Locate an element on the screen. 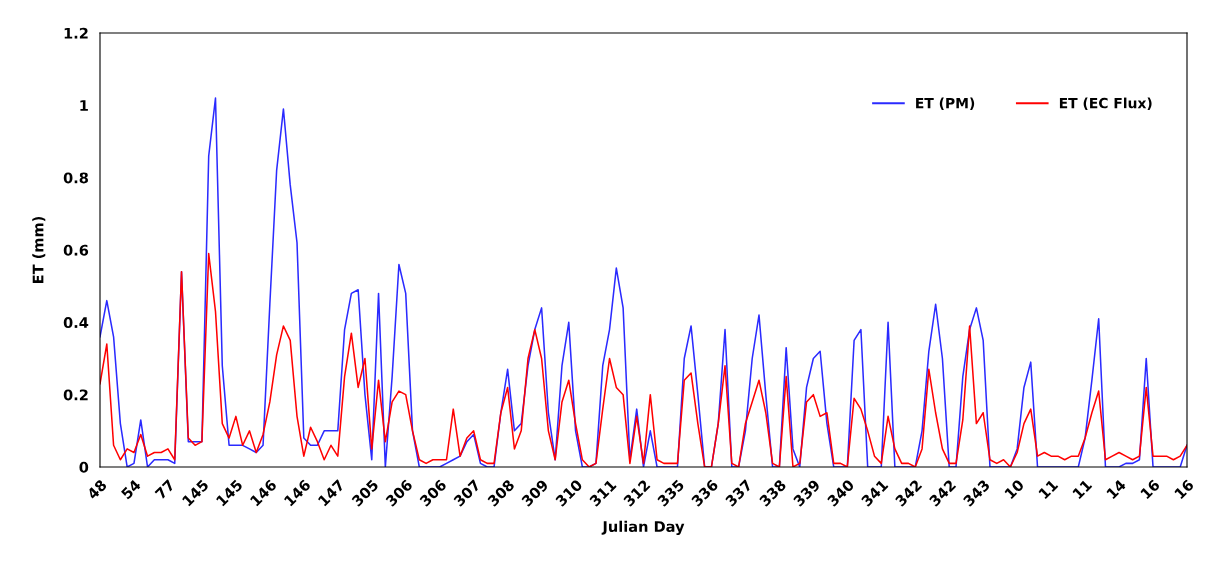 The width and height of the screenshot is (1208, 570). y-tick-label: 0 is located at coordinates (84, 467).